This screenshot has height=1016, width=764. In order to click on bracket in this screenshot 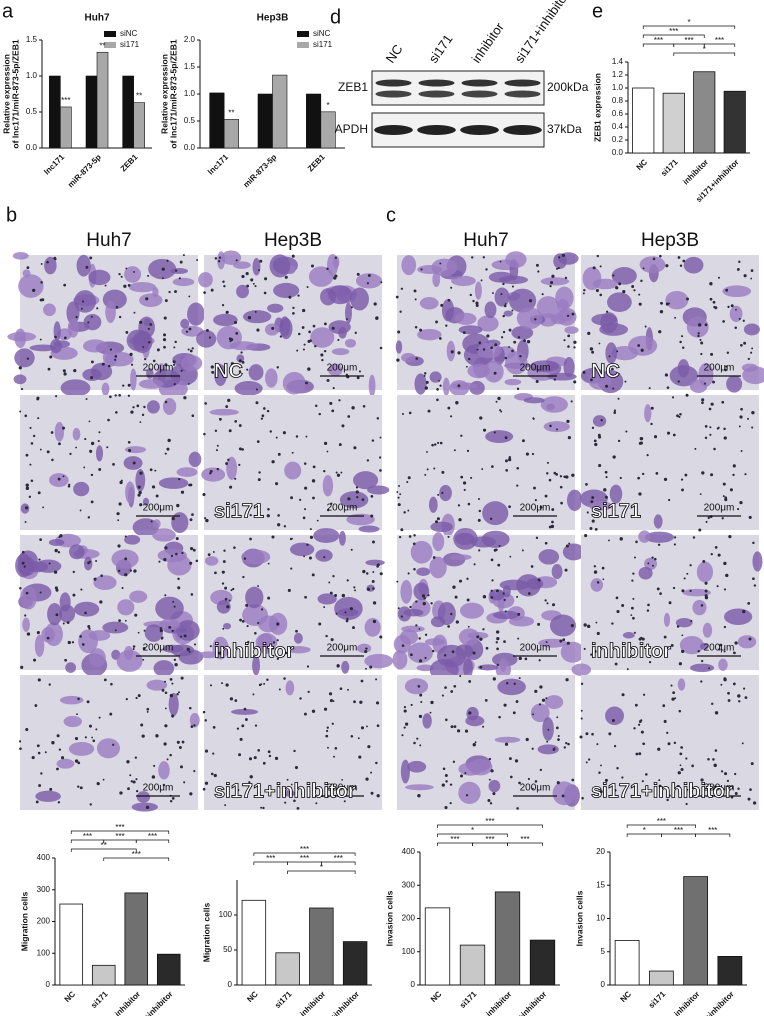, I will do `click(713, 835)`.